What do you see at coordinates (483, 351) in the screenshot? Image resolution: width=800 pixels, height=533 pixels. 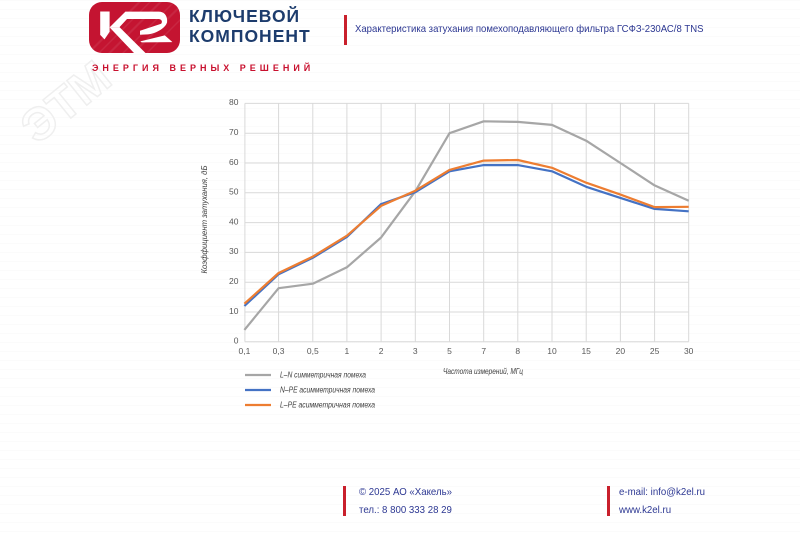 I see `svg-text: 7` at bounding box center [483, 351].